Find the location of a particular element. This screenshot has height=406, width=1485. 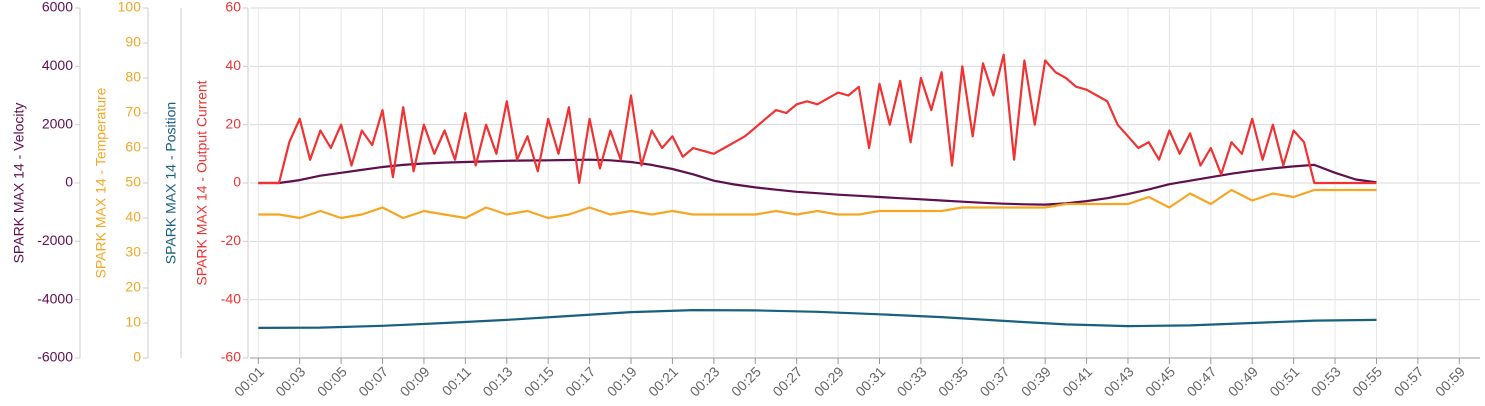

x-tick-label: 00:15 is located at coordinates (539, 381).